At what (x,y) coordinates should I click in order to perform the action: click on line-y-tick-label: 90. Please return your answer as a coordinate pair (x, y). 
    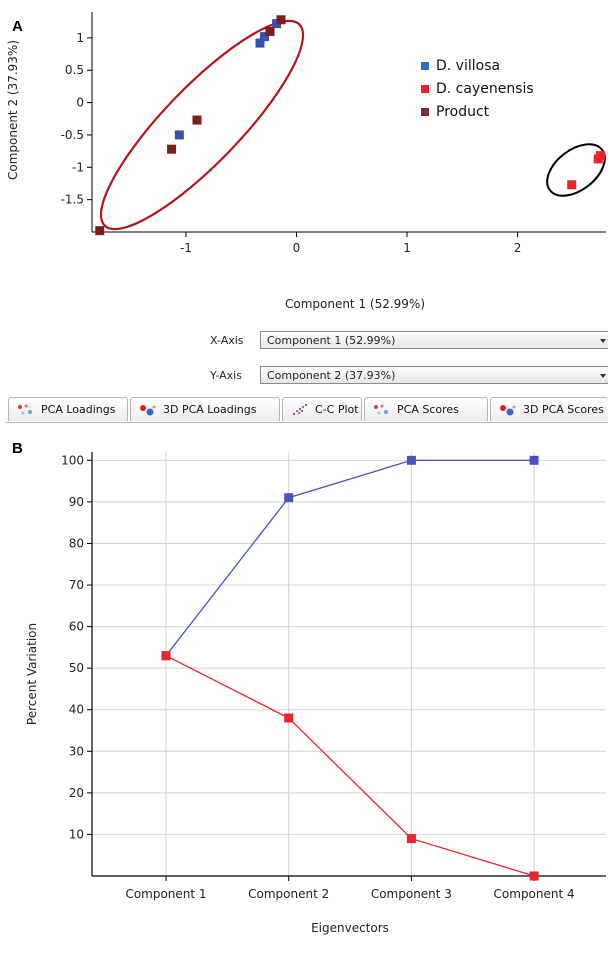
    Looking at the image, I should click on (76, 502).